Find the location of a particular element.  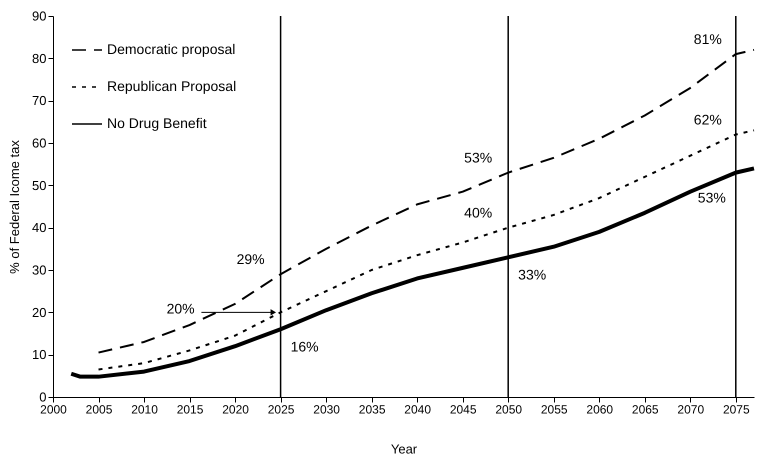

y-tick-label: 10 is located at coordinates (39, 354).